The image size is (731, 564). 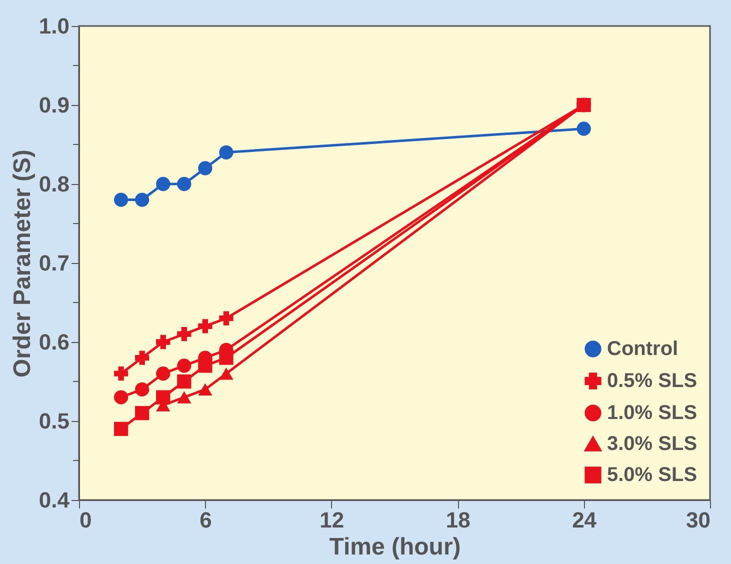 I want to click on legend-label: 1.0% SLS, so click(x=652, y=413).